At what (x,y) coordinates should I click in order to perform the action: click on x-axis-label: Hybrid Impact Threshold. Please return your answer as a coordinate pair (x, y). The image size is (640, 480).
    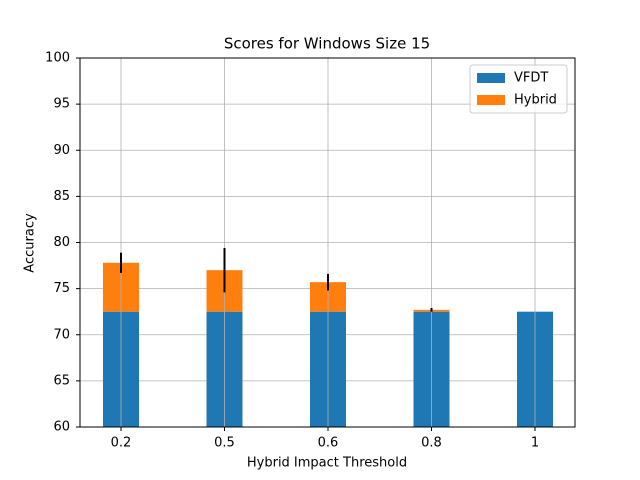
    Looking at the image, I should click on (327, 463).